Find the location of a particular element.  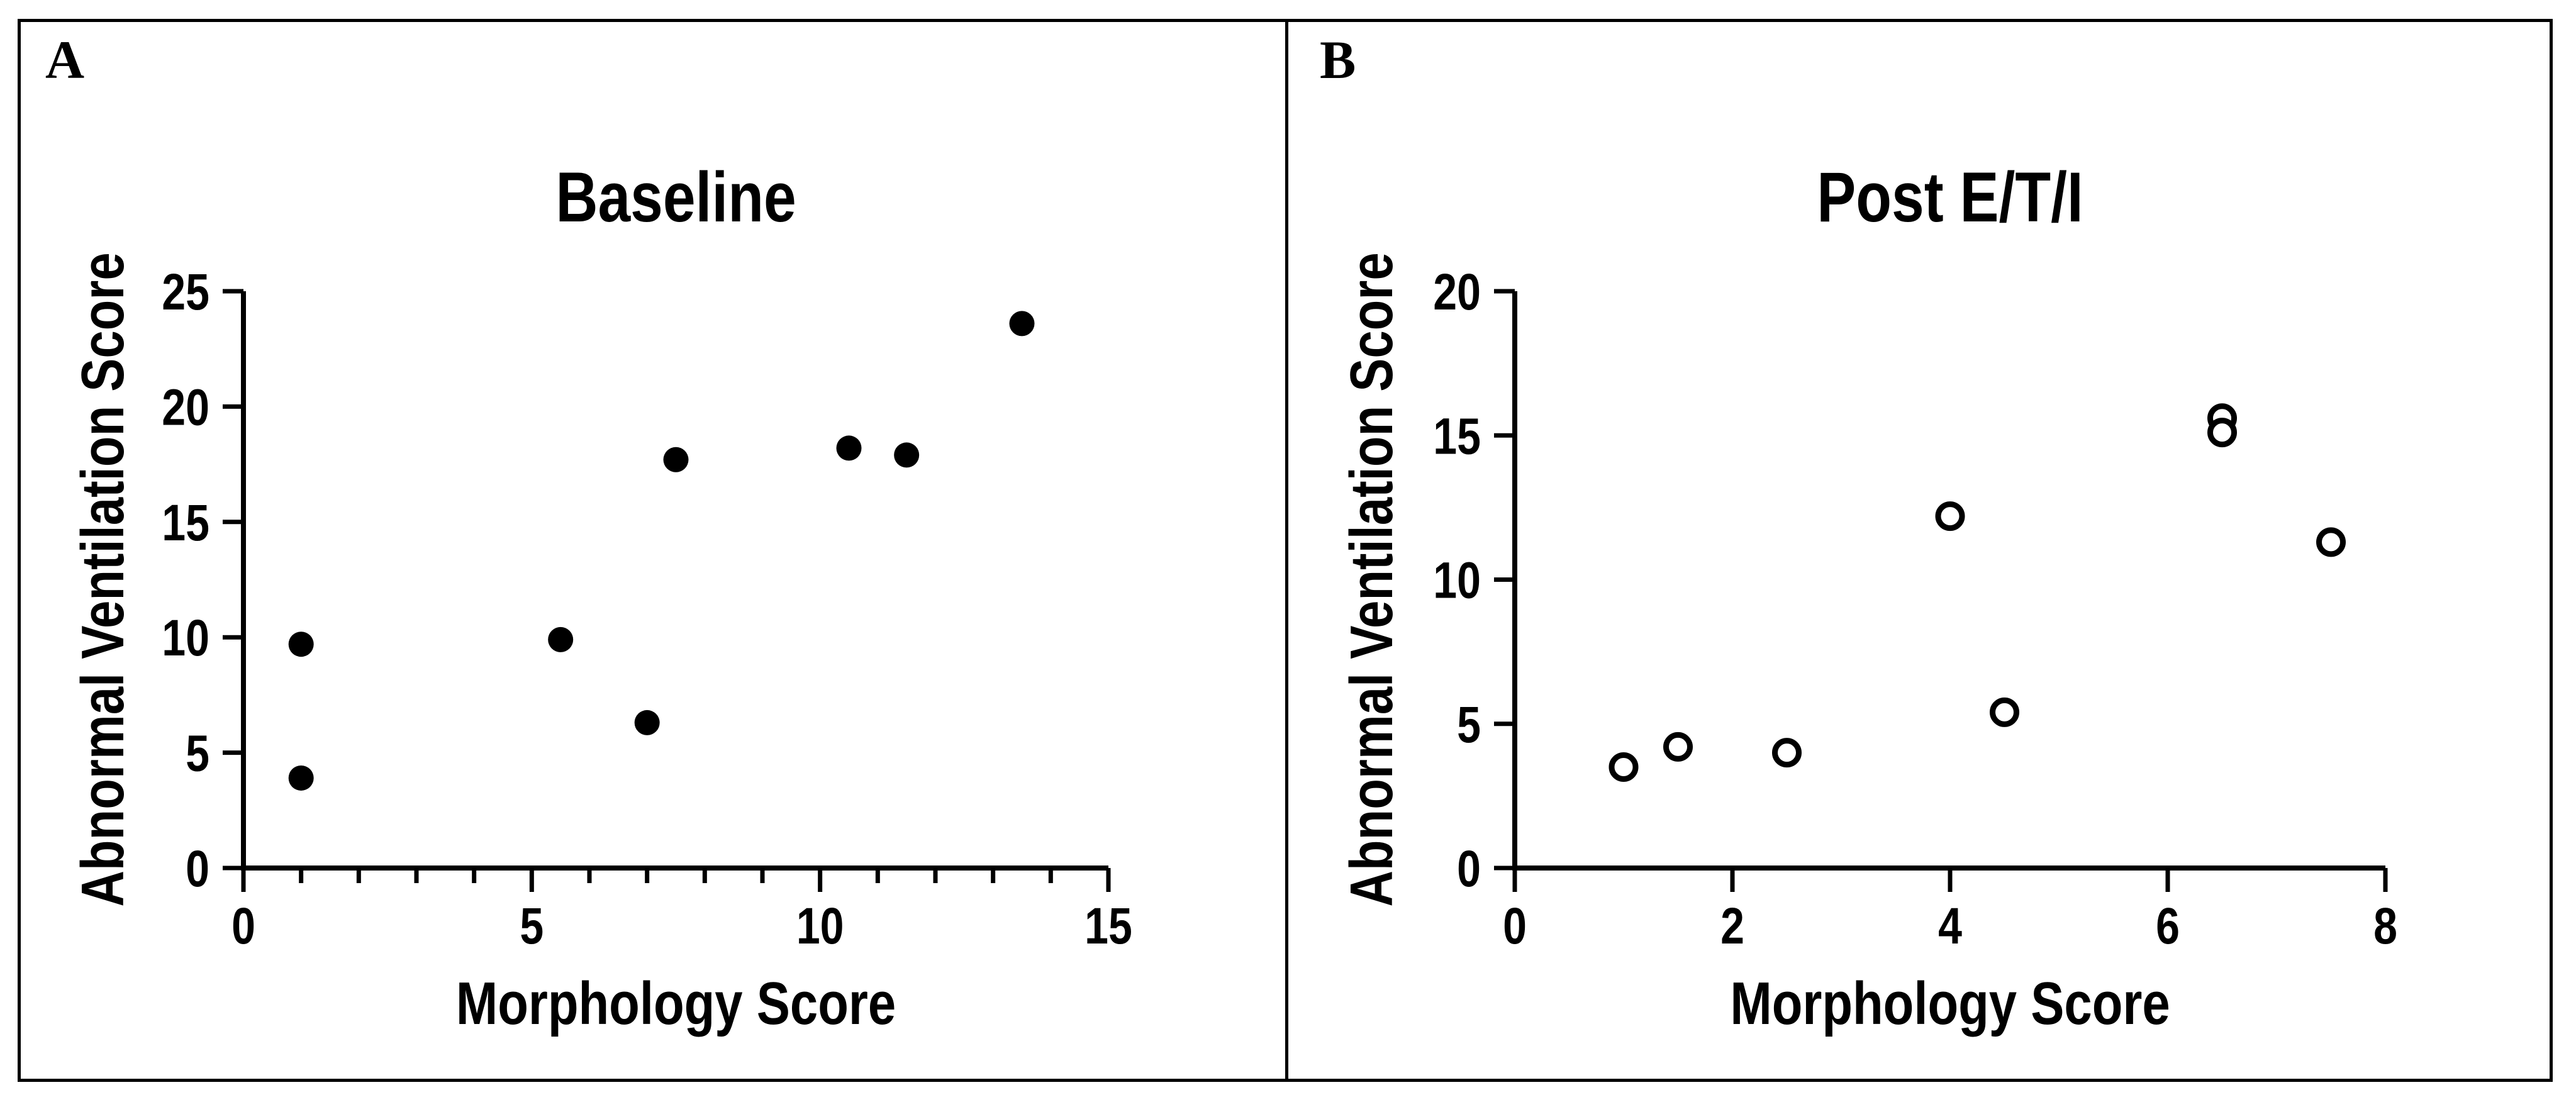

x-tick-label: 2 is located at coordinates (1732, 926).